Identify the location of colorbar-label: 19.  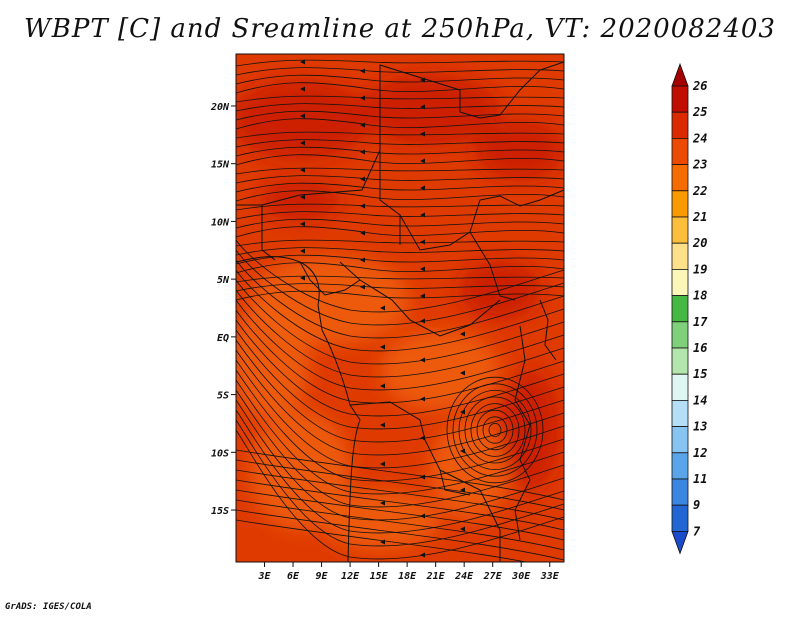
(700, 269).